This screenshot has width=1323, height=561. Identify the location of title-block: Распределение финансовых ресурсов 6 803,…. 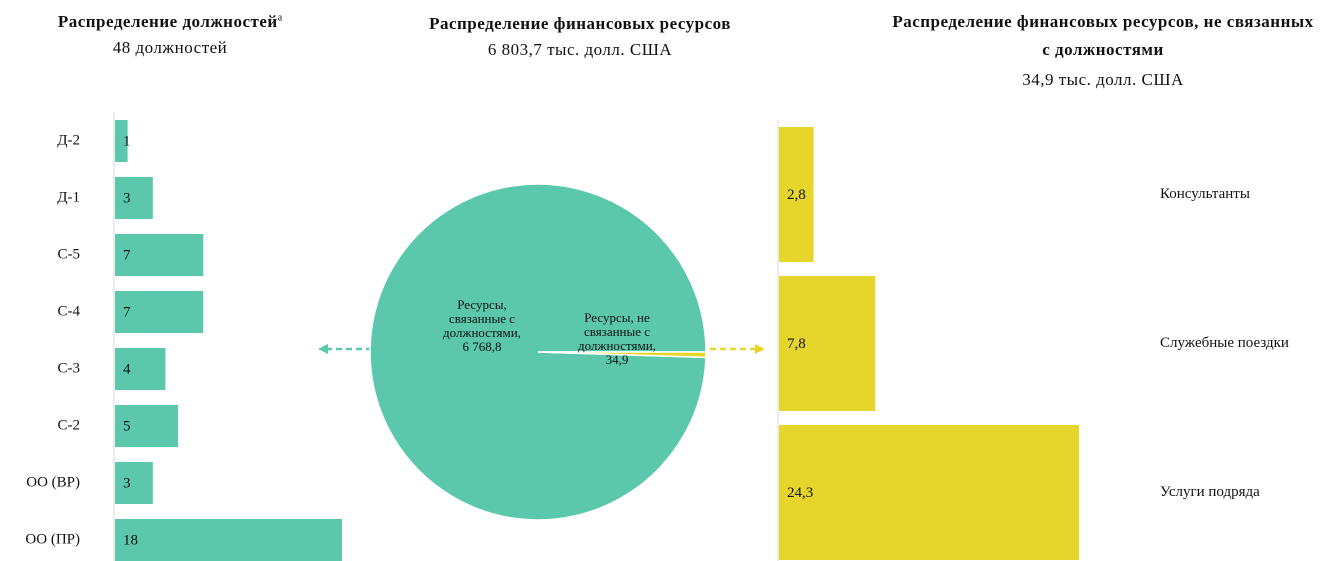
(580, 37).